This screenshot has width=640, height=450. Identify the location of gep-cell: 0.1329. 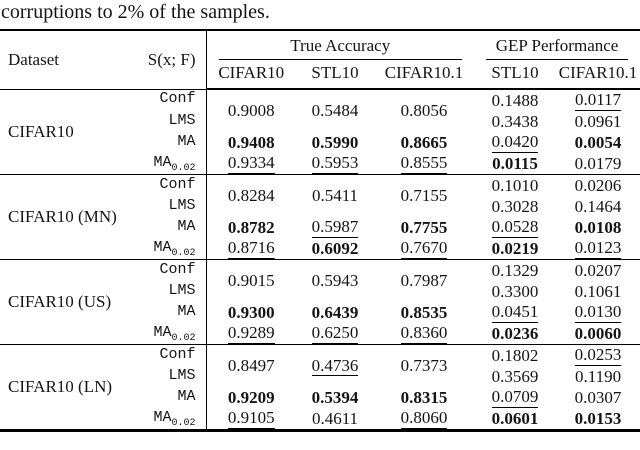
(515, 270).